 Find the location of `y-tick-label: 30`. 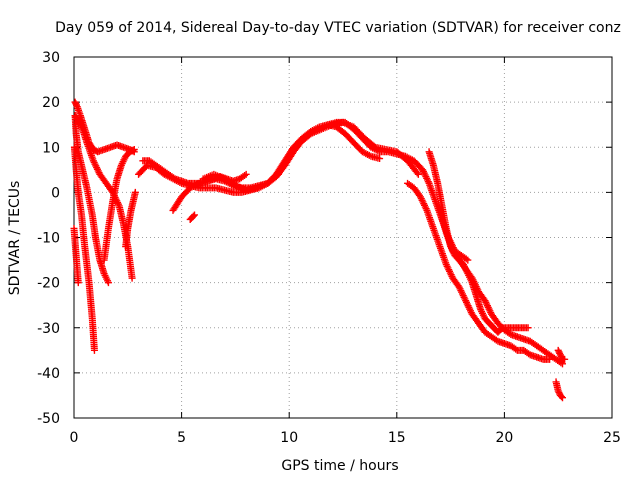

y-tick-label: 30 is located at coordinates (51, 58).